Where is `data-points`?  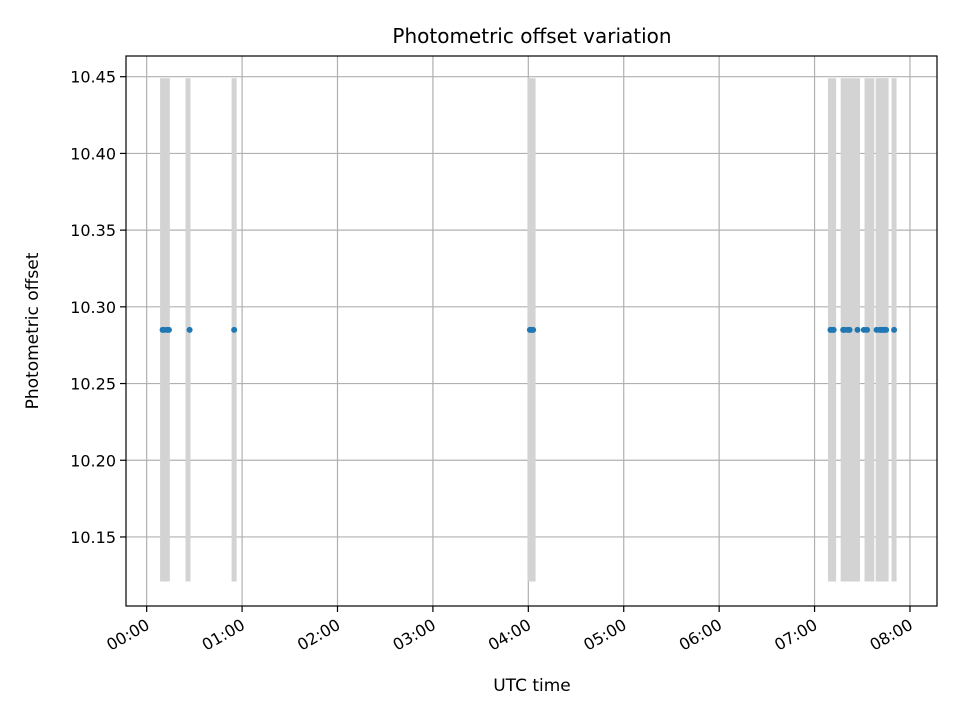
data-points is located at coordinates (528, 329).